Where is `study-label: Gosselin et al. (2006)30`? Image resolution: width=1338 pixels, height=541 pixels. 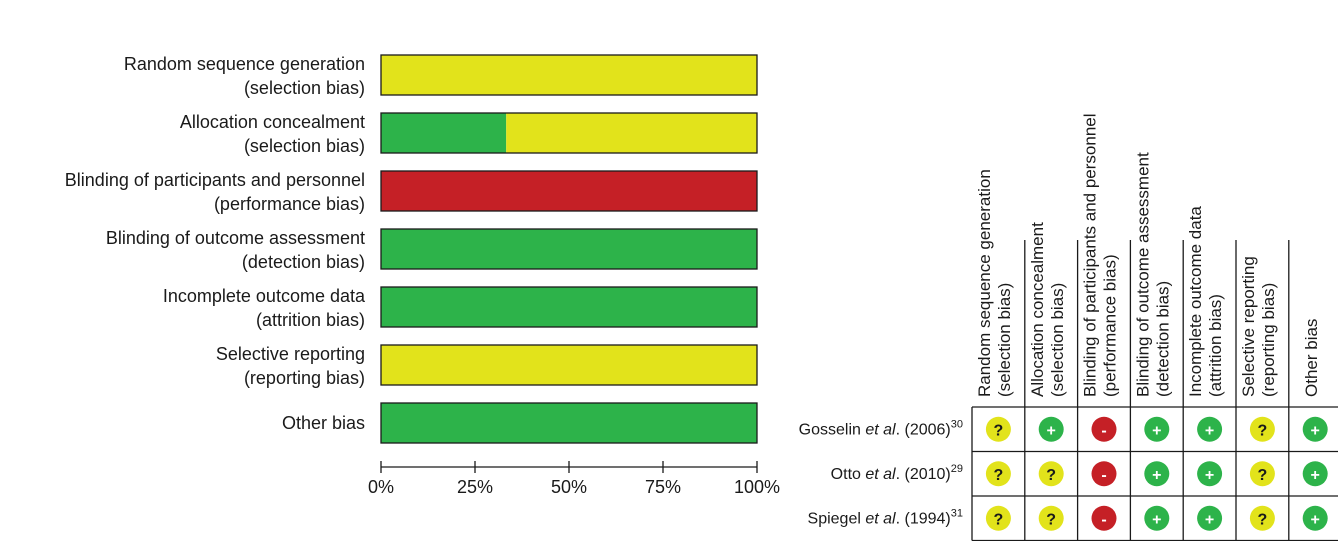
study-label: Gosselin et al. (2006)30 is located at coordinates (881, 428).